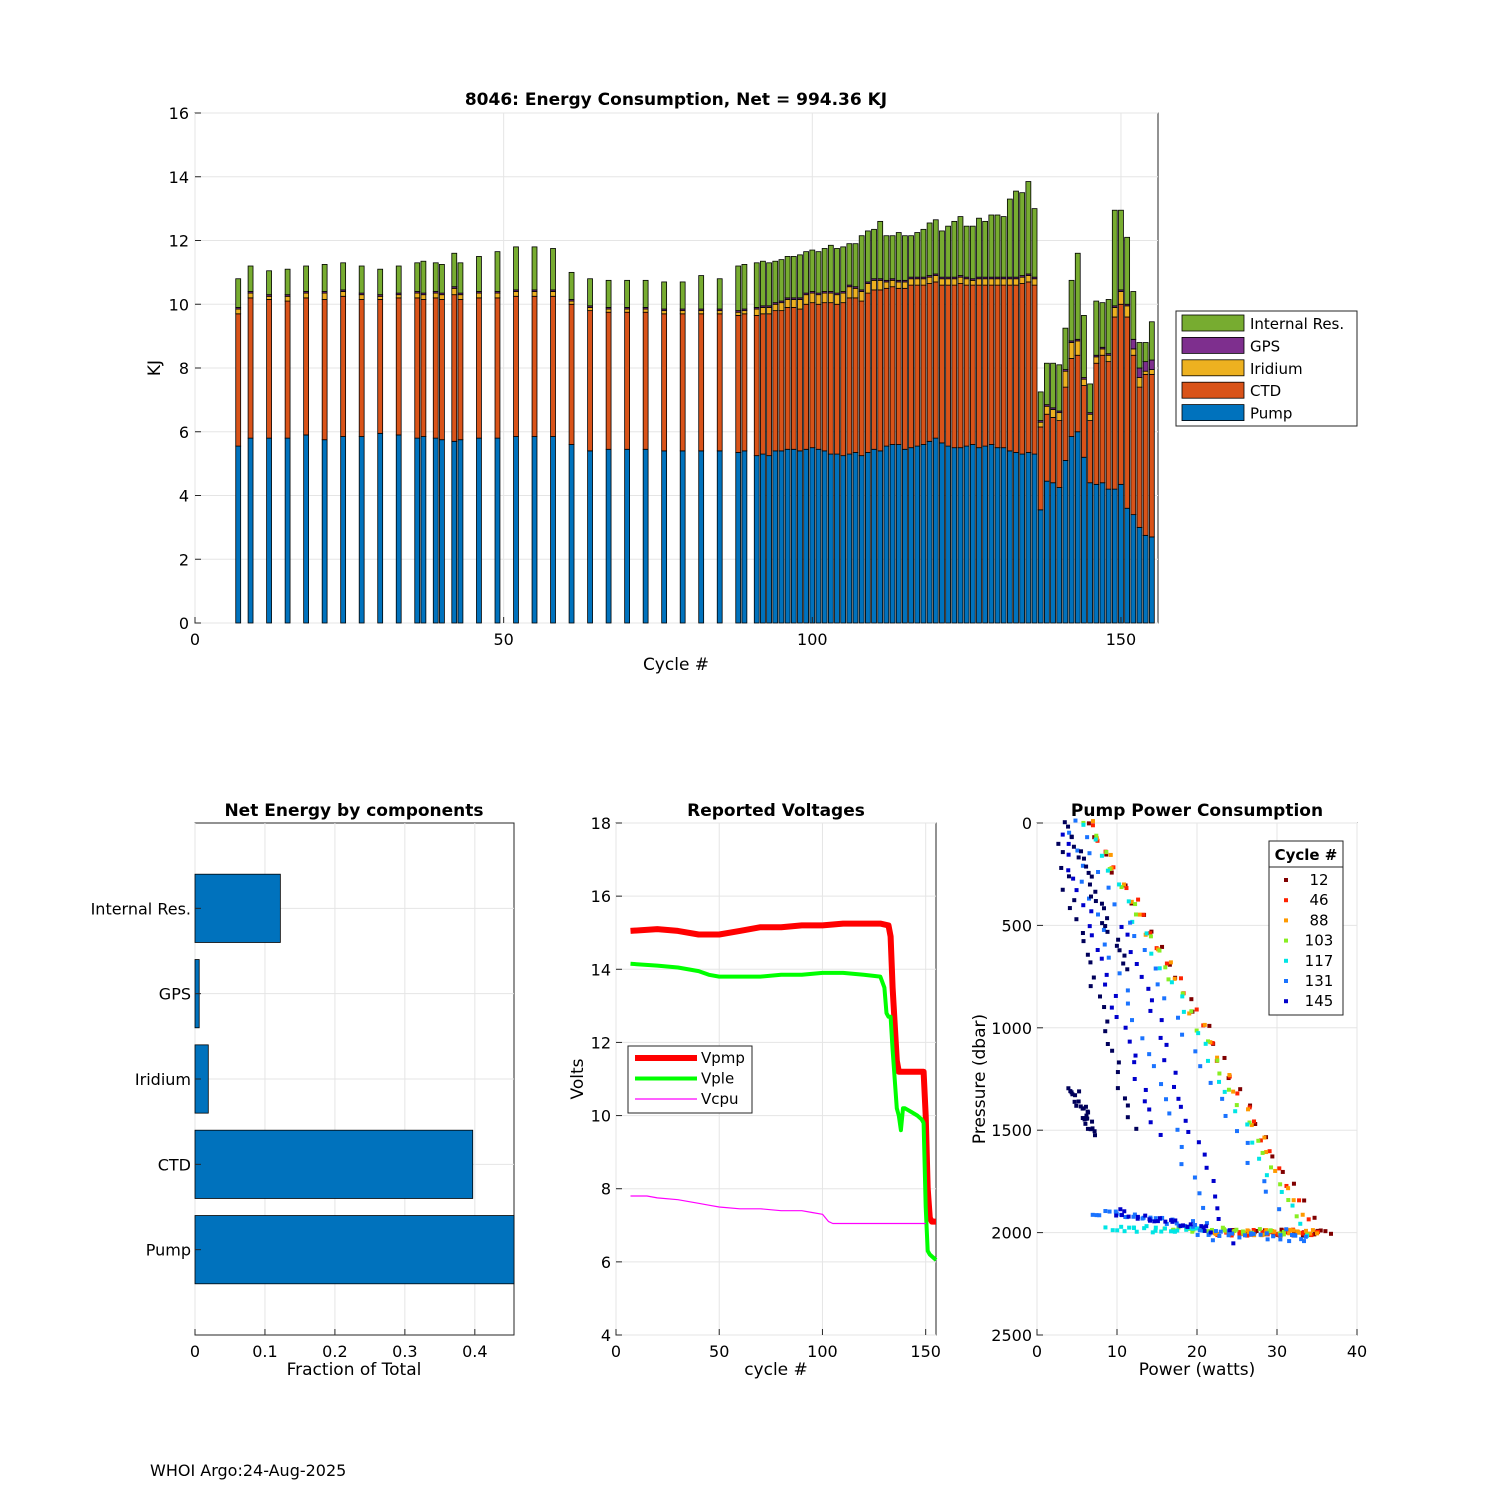 The image size is (1500, 1500). Describe the element at coordinates (719, 1351) in the screenshot. I see `volt-xtick-label: 50` at that location.